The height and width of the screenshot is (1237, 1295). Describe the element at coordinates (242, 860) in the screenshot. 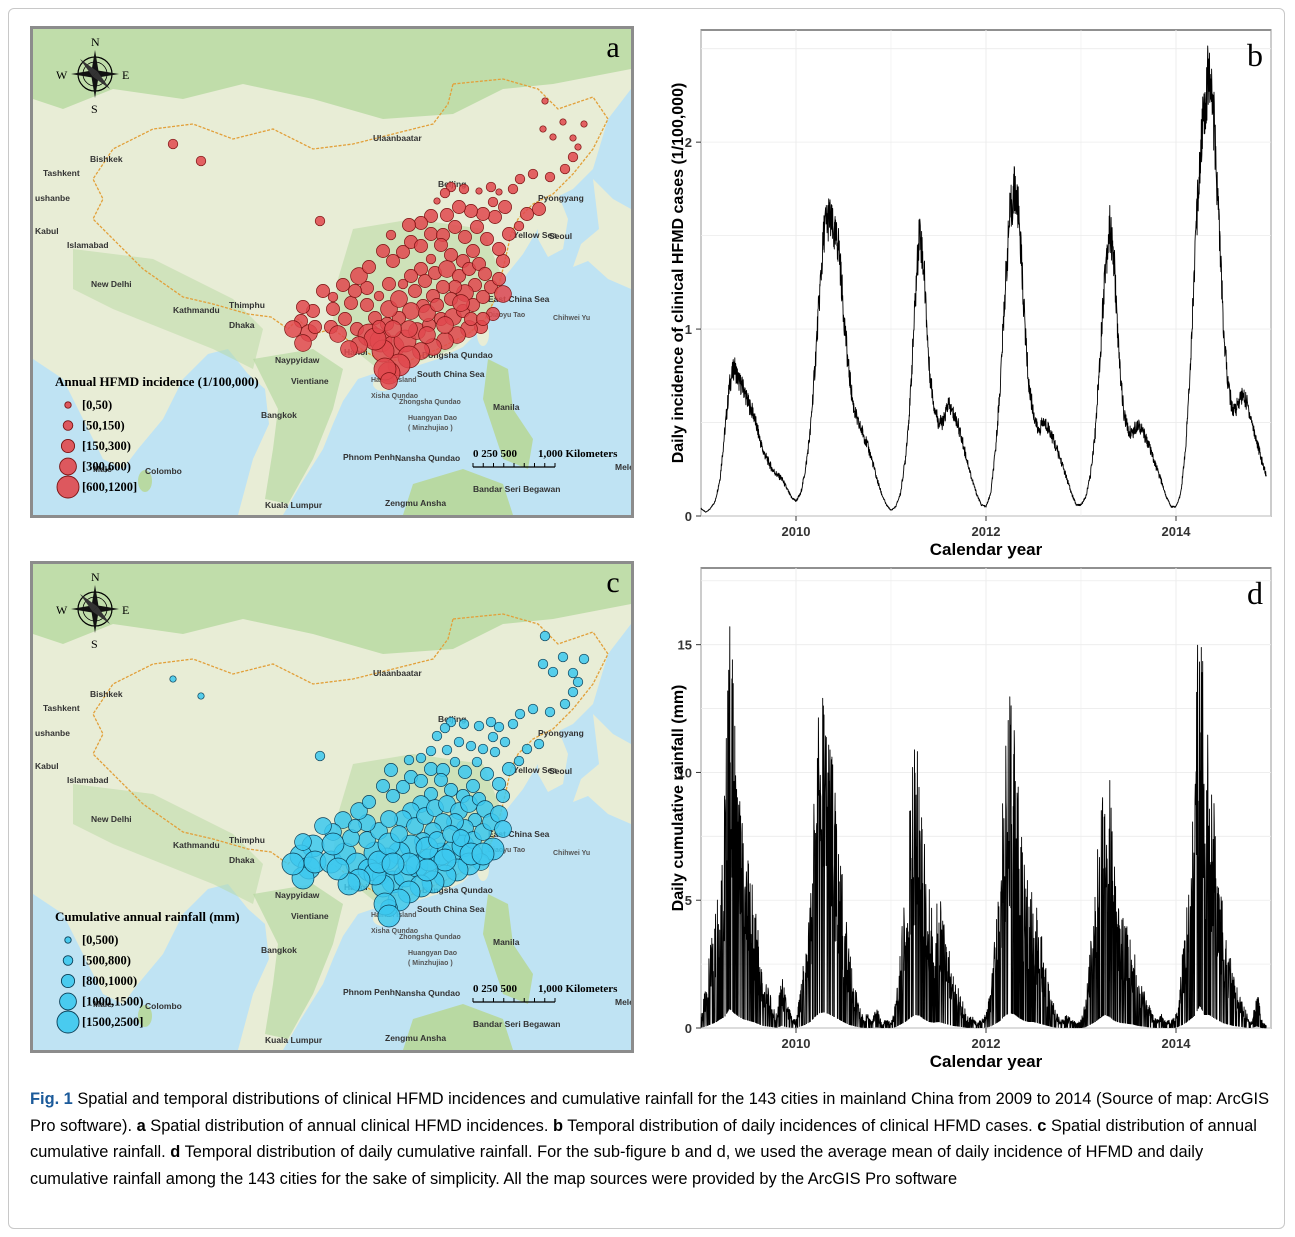

I see `place-label: Dhaka` at that location.